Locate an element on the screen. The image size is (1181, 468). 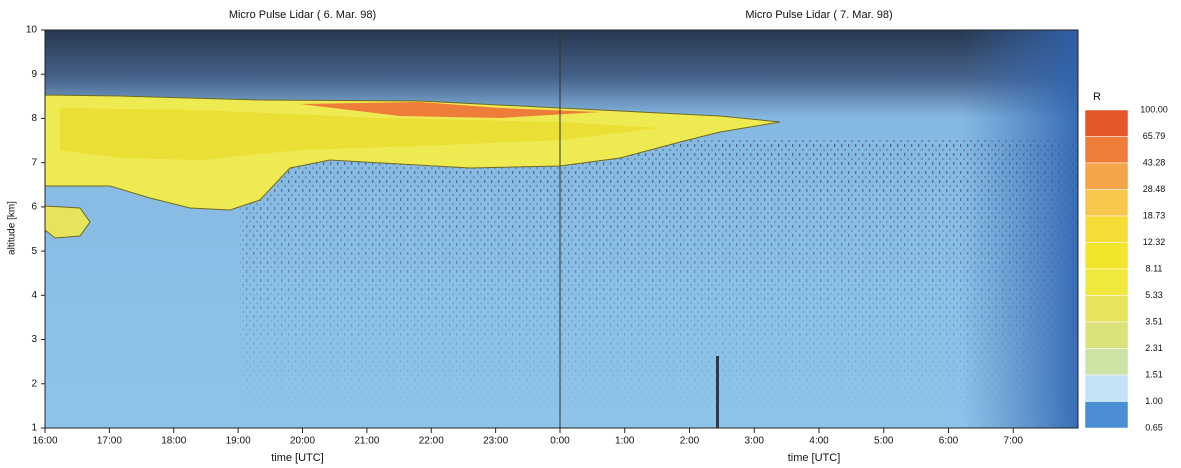
x-tick-label: 2:00 is located at coordinates (690, 441).